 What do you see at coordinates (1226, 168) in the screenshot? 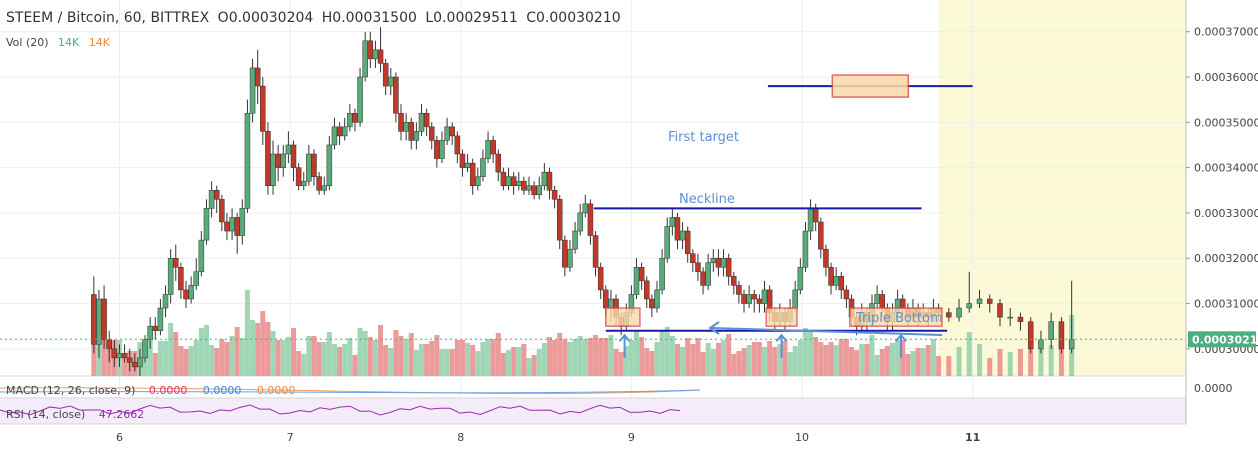
I see `price-label: 0.00034000` at bounding box center [1226, 168].